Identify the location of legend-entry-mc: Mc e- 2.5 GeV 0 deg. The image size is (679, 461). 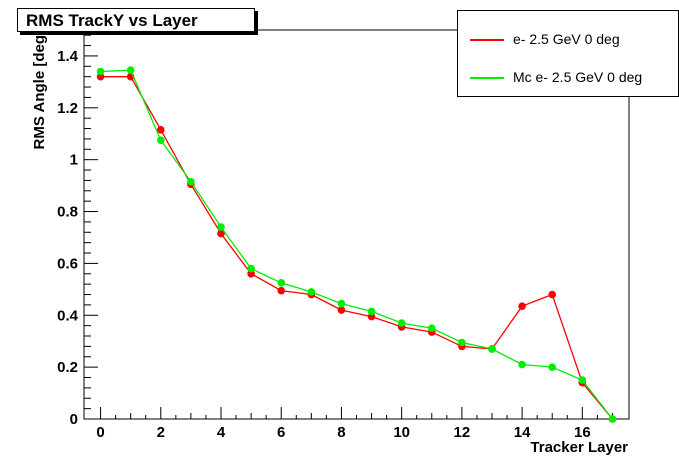
(568, 78).